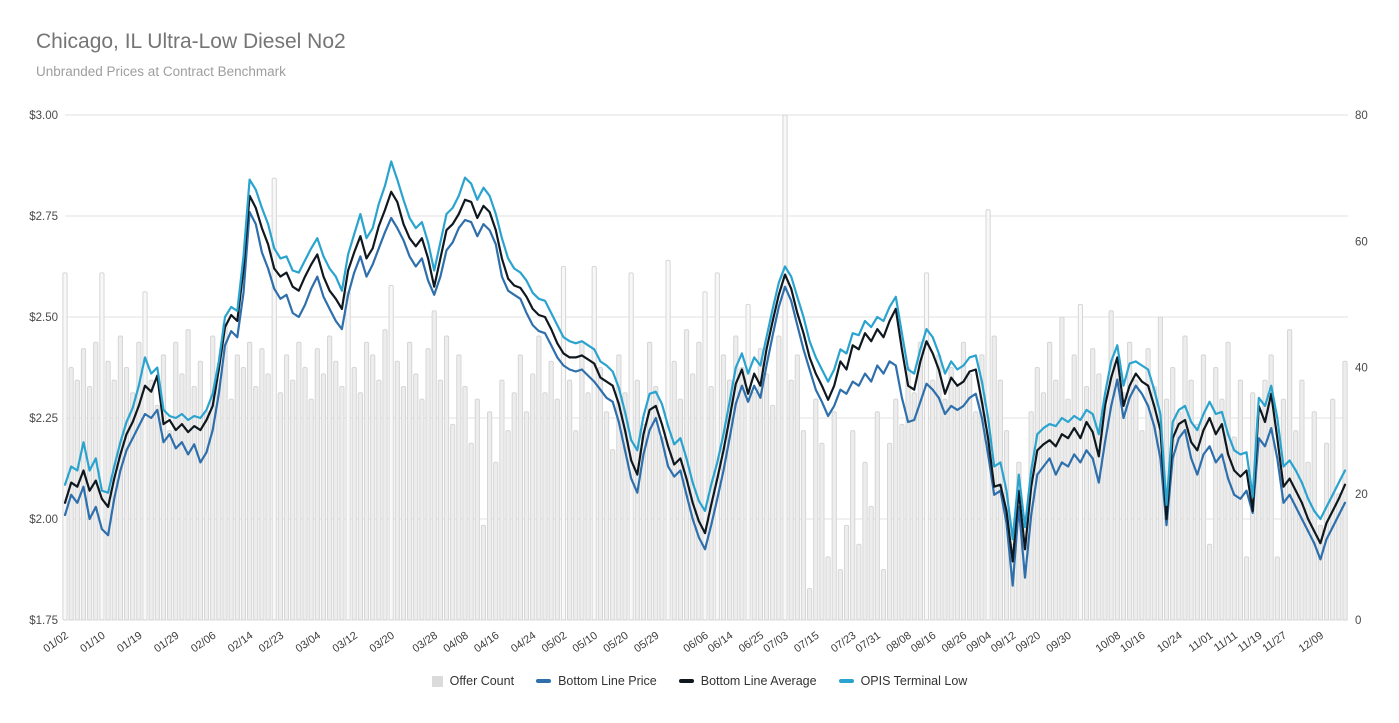 This screenshot has width=1399, height=723. What do you see at coordinates (43, 621) in the screenshot?
I see `y-axis-left-tick-label: $1.75` at bounding box center [43, 621].